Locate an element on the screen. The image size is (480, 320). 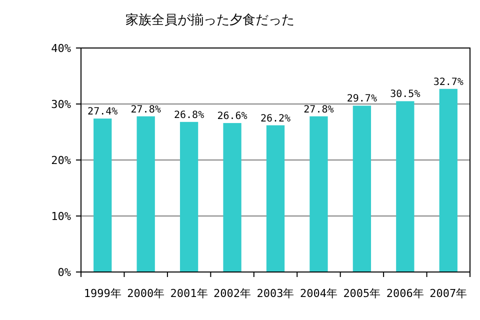
data-label: 29.7% is located at coordinates (361, 99).